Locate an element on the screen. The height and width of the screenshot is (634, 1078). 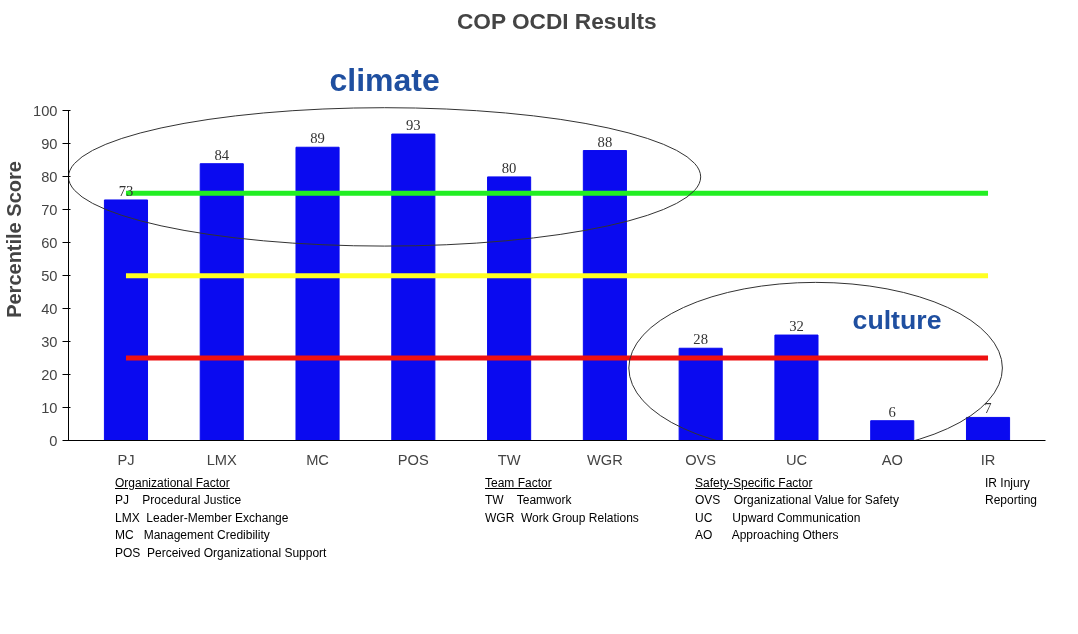
y-tick-label: 0 is located at coordinates (53, 440).